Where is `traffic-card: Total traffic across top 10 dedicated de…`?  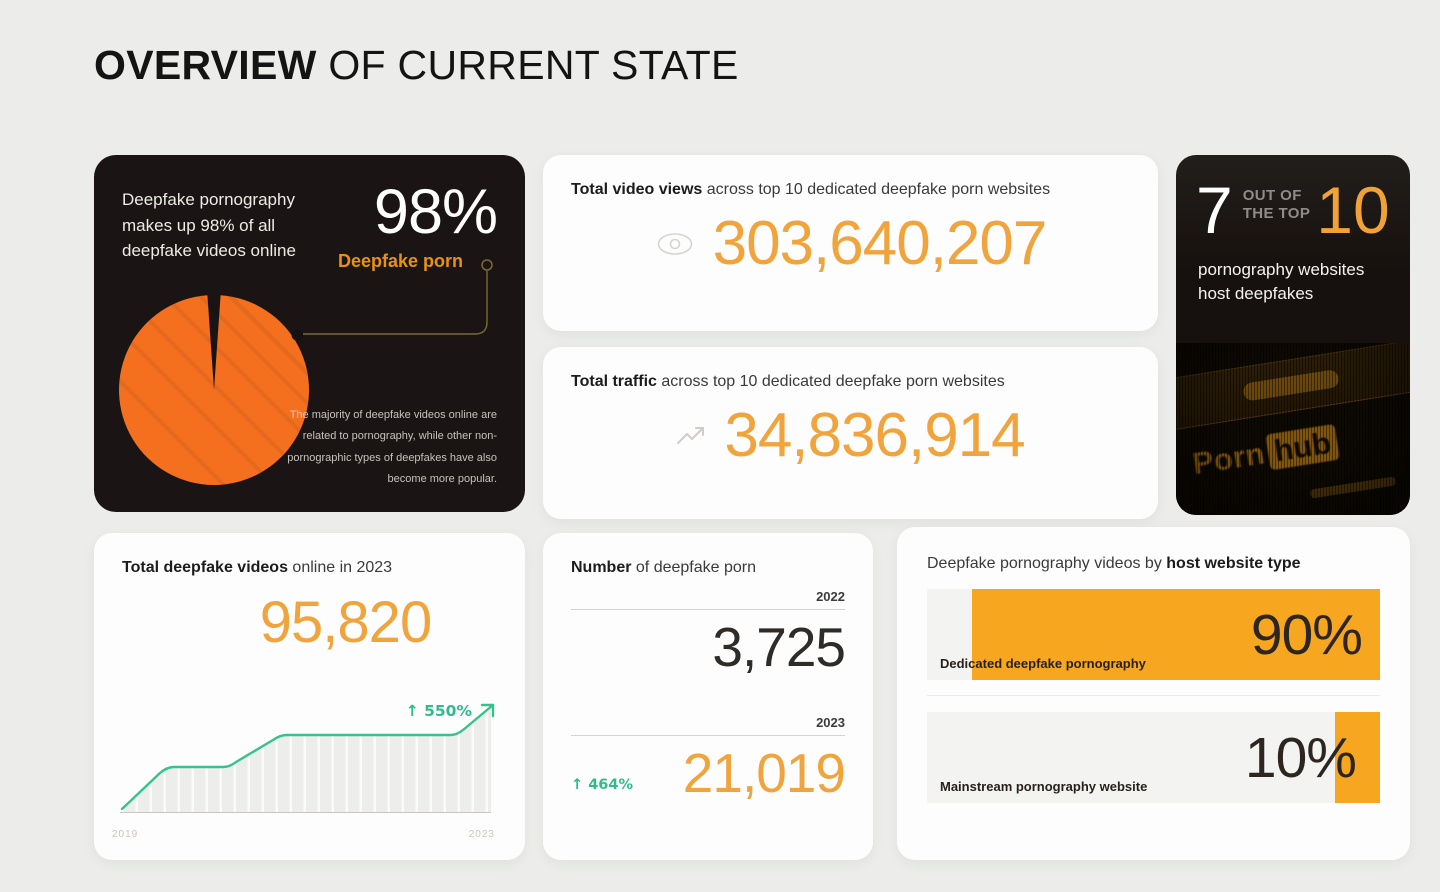 traffic-card: Total traffic across top 10 dedicated de… is located at coordinates (850, 433).